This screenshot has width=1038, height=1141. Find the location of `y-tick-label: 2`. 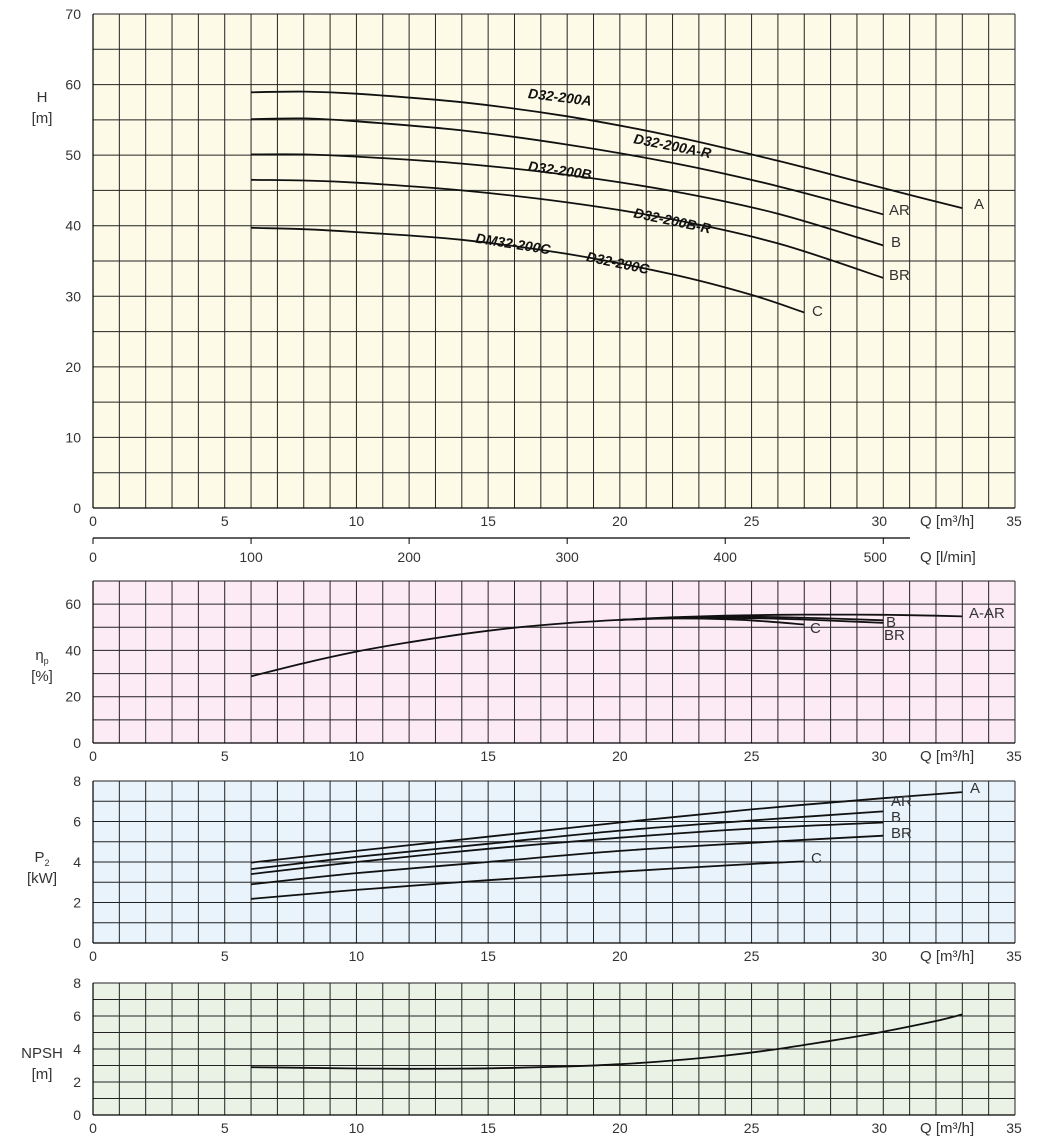

y-tick-label: 2 is located at coordinates (77, 903).